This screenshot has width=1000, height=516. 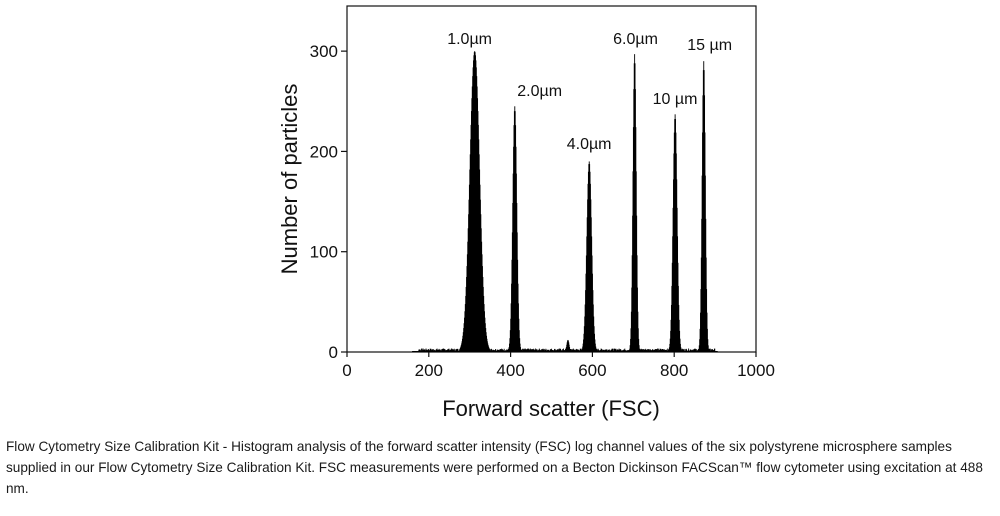 I want to click on x-tick-label: 600, so click(x=592, y=370).